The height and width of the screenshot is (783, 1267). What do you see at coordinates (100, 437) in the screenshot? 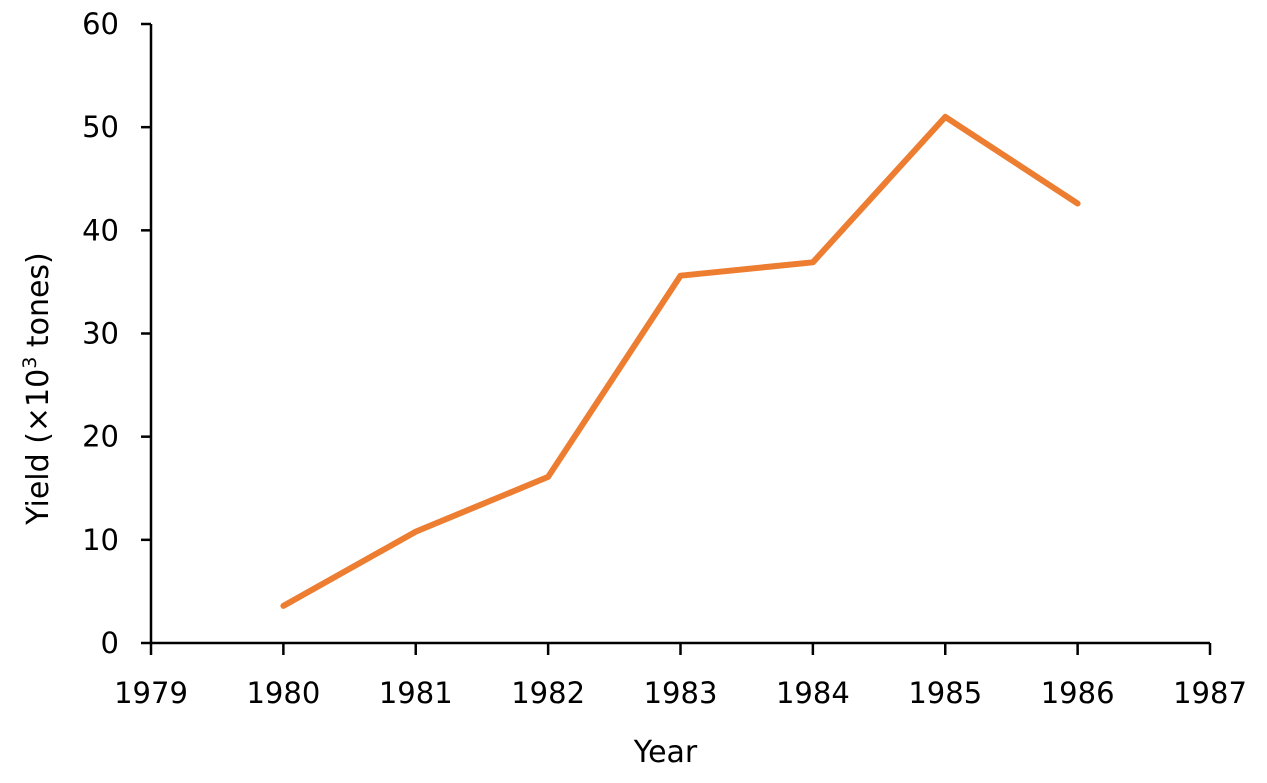
I see `y-tick-label: 20` at bounding box center [100, 437].